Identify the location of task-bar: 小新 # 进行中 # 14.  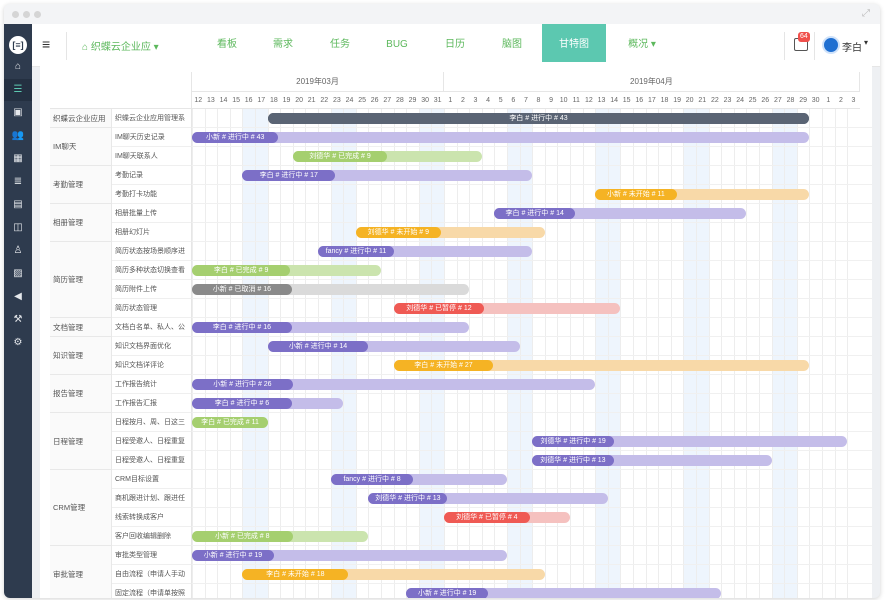
(393, 346).